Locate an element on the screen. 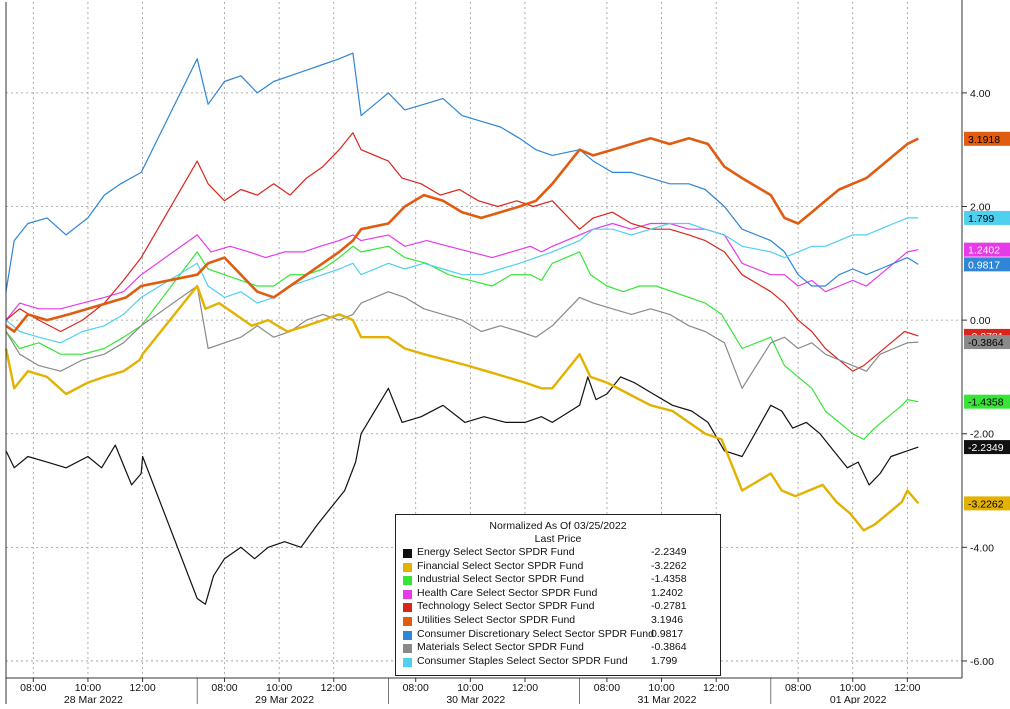 The width and height of the screenshot is (1010, 709). legend-item-name: Consumer Staples Select Sector SPDR Fund is located at coordinates (522, 660).